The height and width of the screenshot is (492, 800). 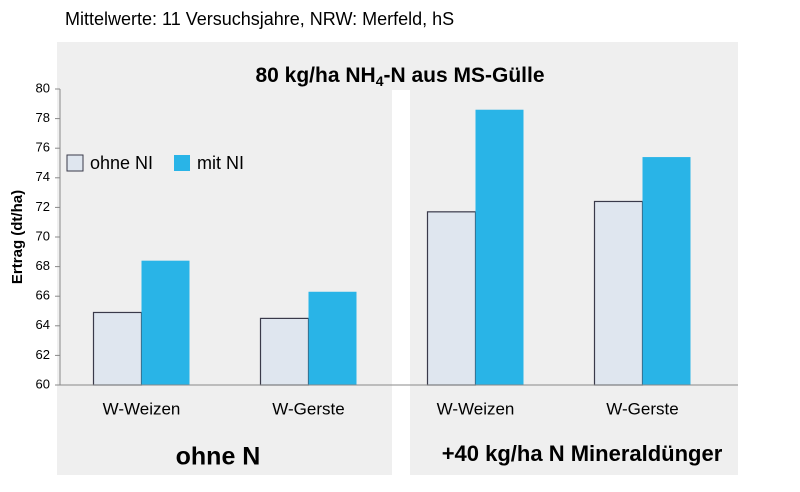 I want to click on legend-label: mit NI, so click(x=220, y=163).